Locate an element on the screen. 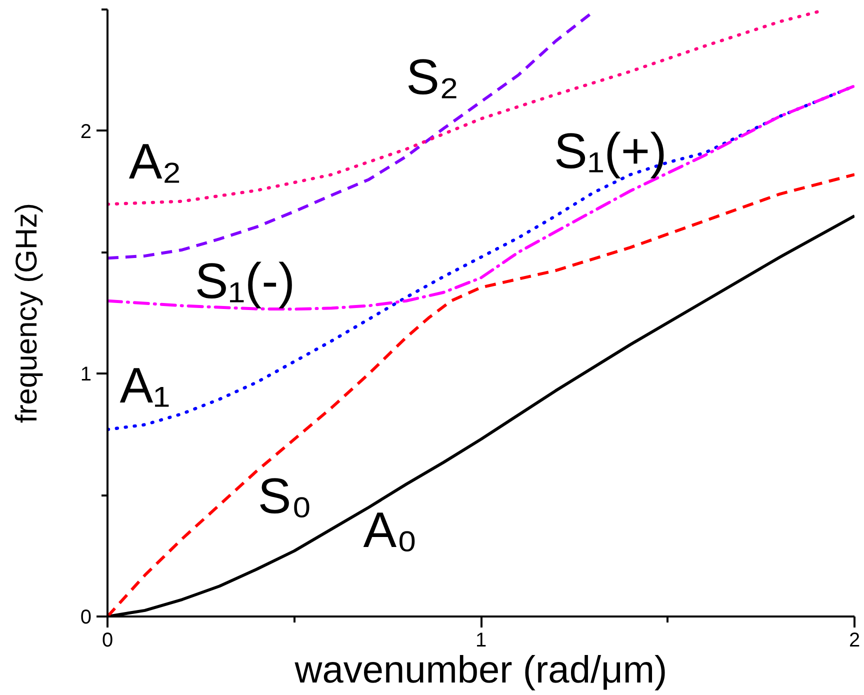 The image size is (864, 695). y-tick-label: 0 is located at coordinates (86, 617).